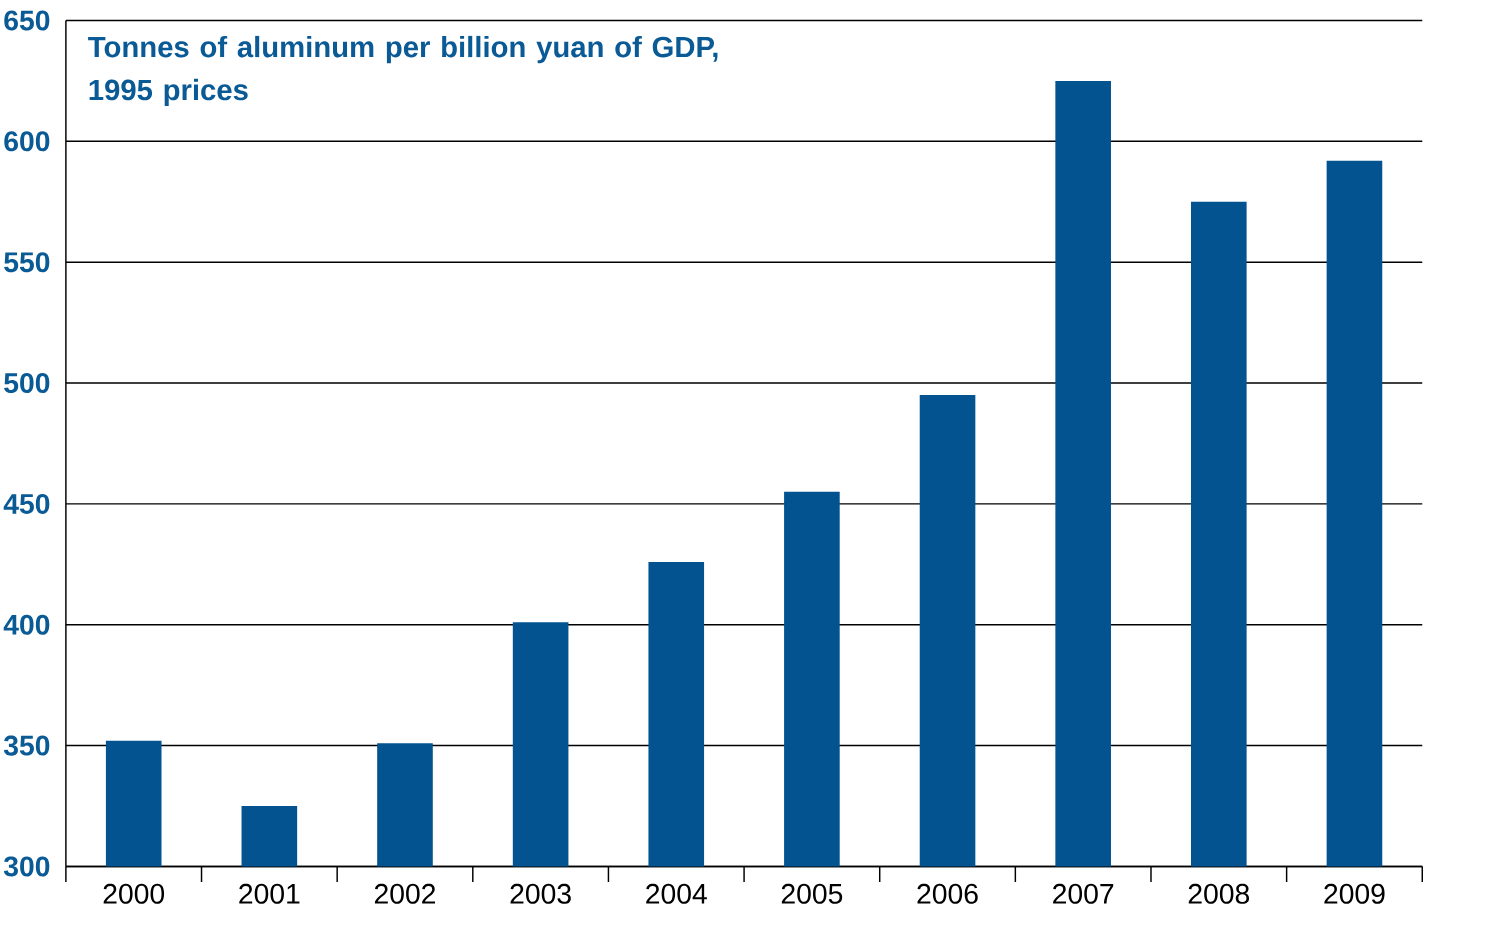 This screenshot has height=934, width=1490. I want to click on x-tick-label: 2006, so click(947, 893).